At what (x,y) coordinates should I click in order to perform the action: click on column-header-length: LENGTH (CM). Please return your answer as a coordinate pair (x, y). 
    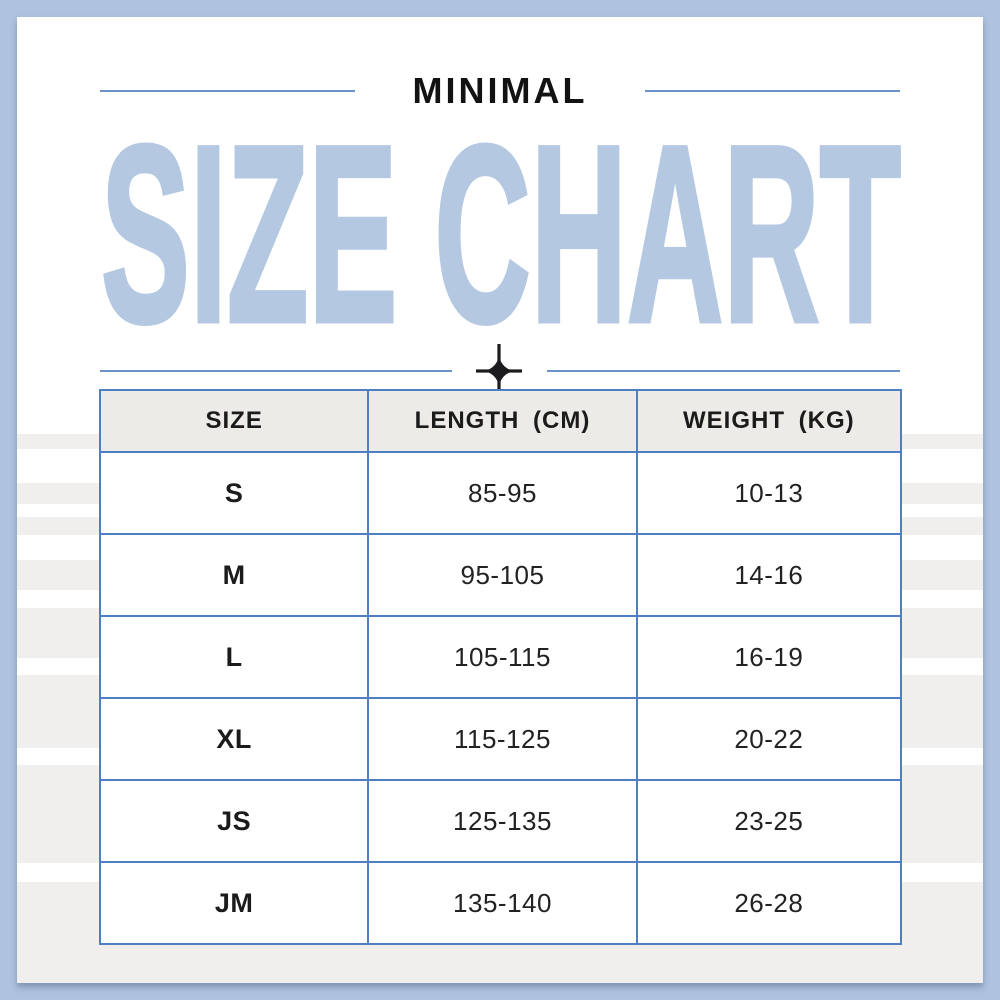
    Looking at the image, I should click on (502, 421).